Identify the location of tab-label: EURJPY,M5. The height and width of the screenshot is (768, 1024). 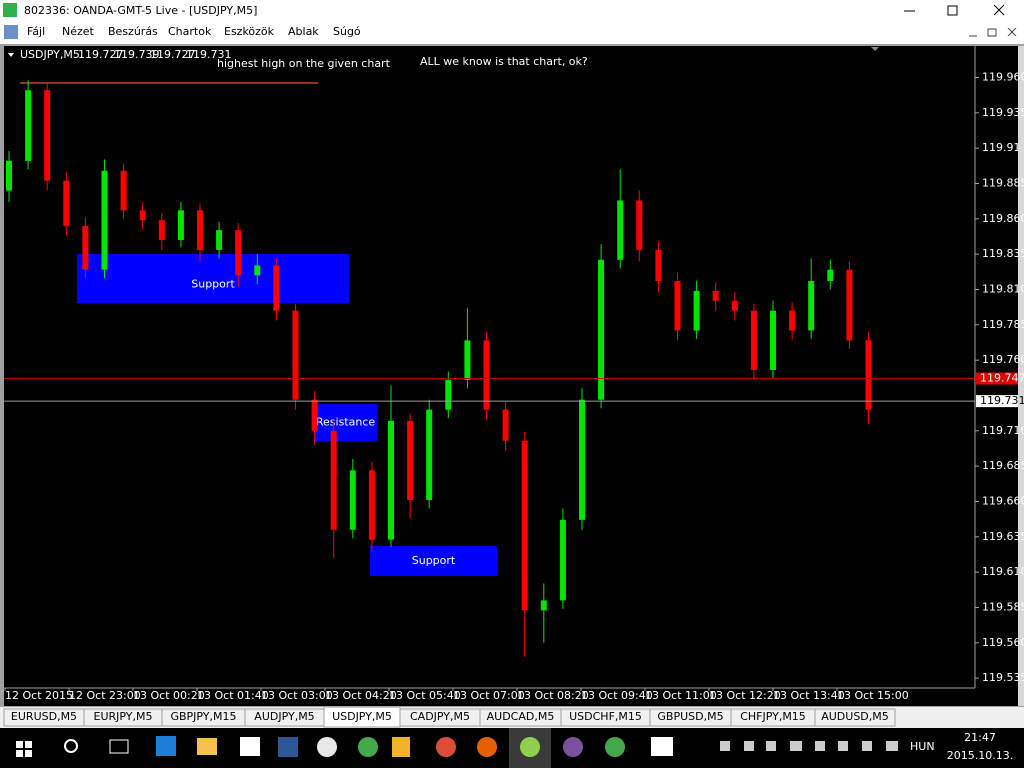
(123, 716).